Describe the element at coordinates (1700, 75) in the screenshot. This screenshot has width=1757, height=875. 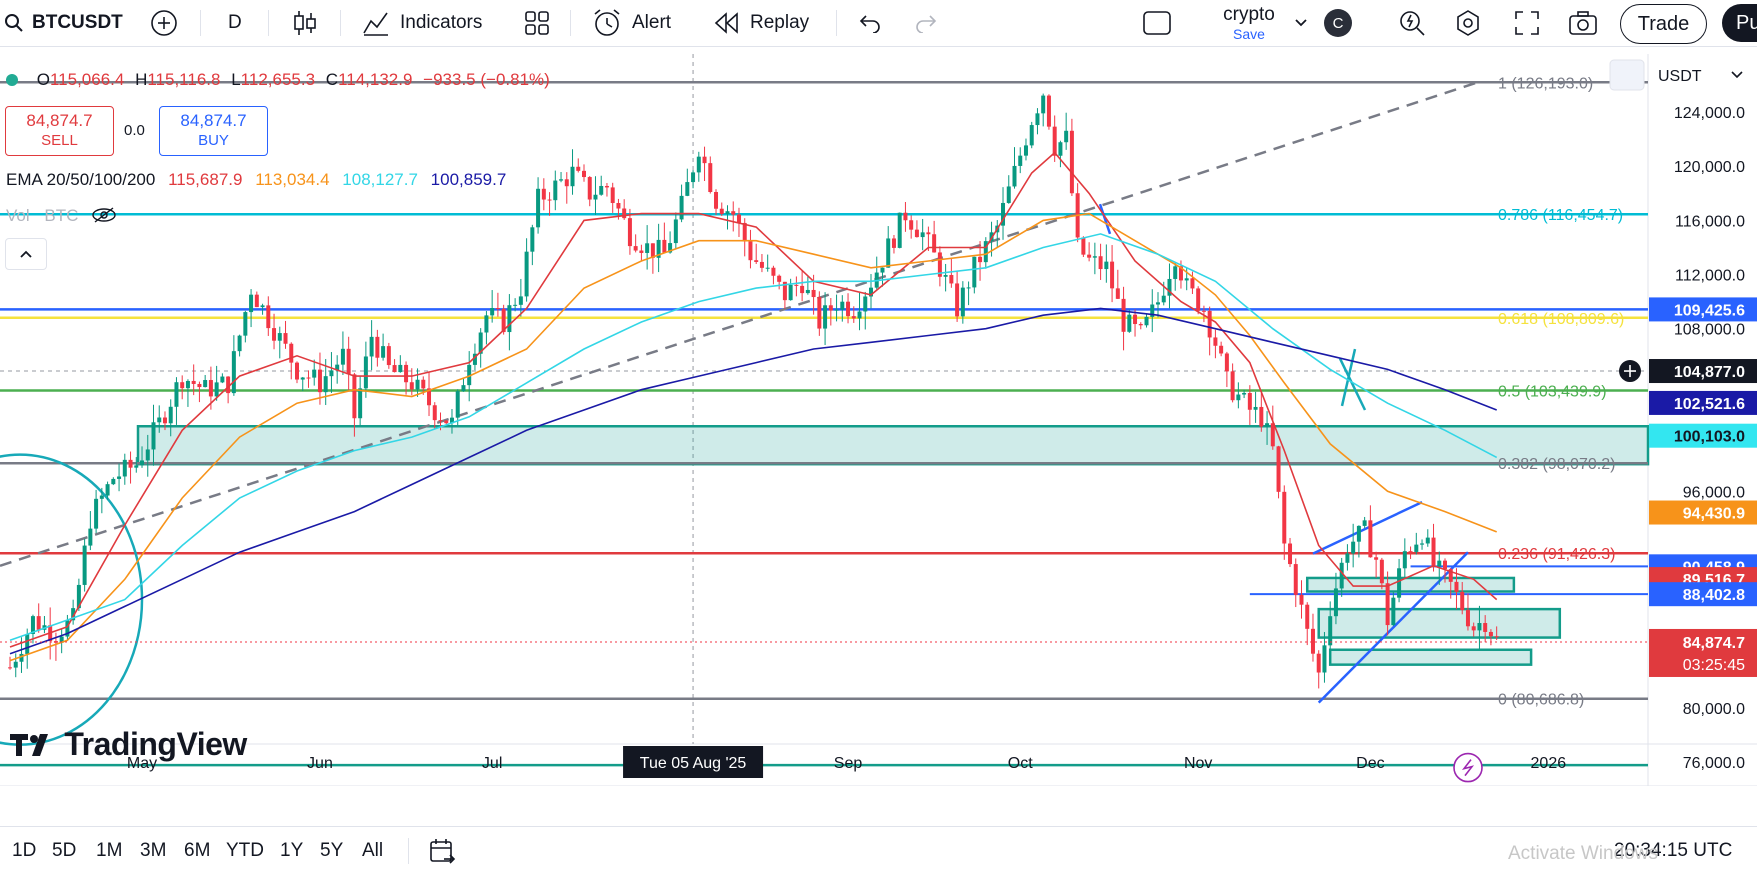
I see `currency-selector` at that location.